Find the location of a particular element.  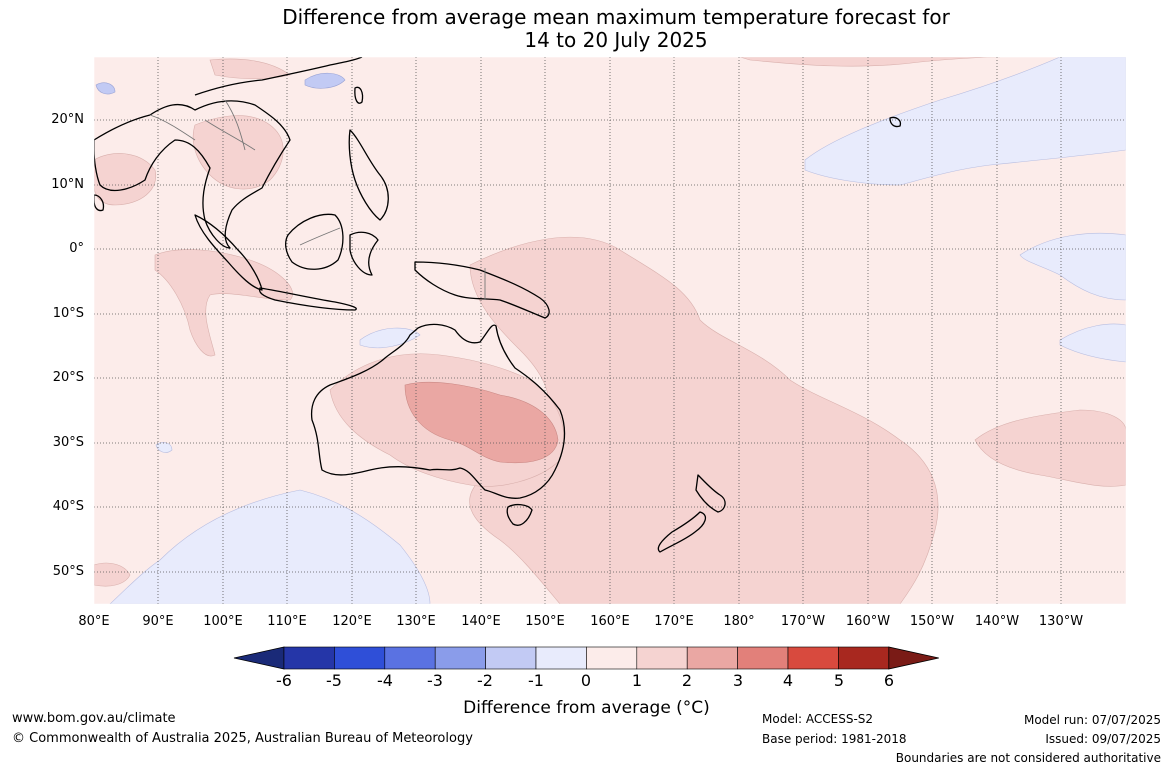

lon-label-120e: 120°E is located at coordinates (352, 621).